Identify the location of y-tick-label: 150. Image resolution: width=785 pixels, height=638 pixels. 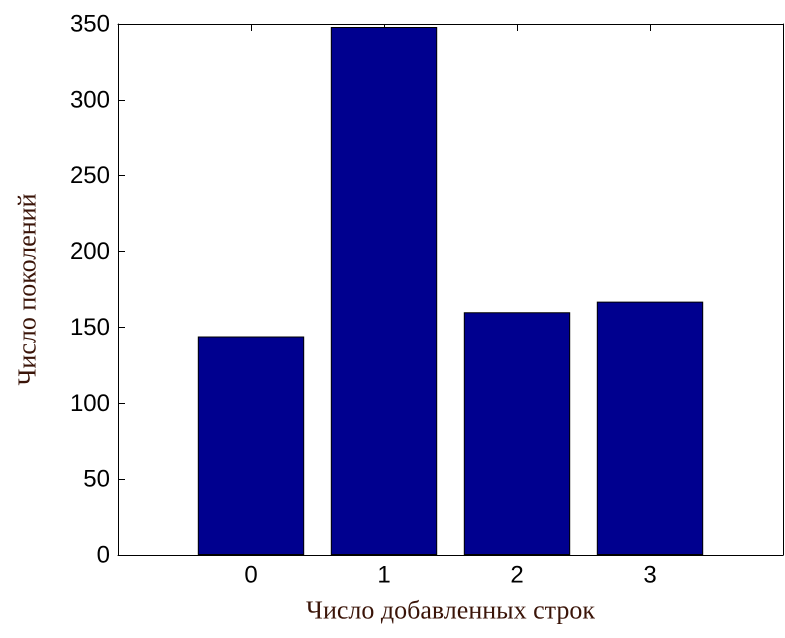
(90, 327).